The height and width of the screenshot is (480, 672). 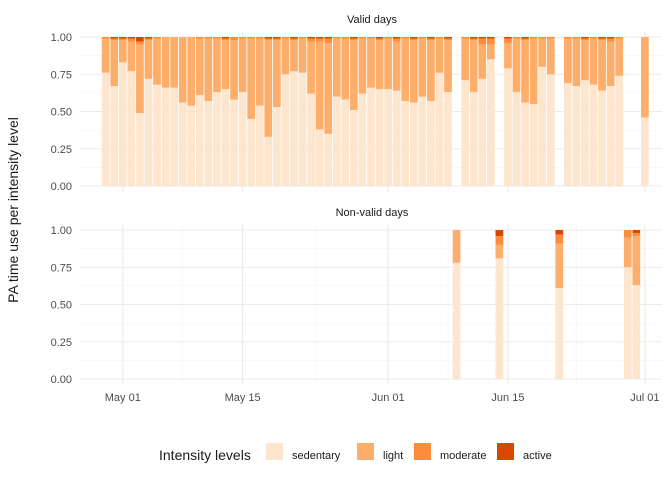 I want to click on legend-key-light, so click(x=365, y=451).